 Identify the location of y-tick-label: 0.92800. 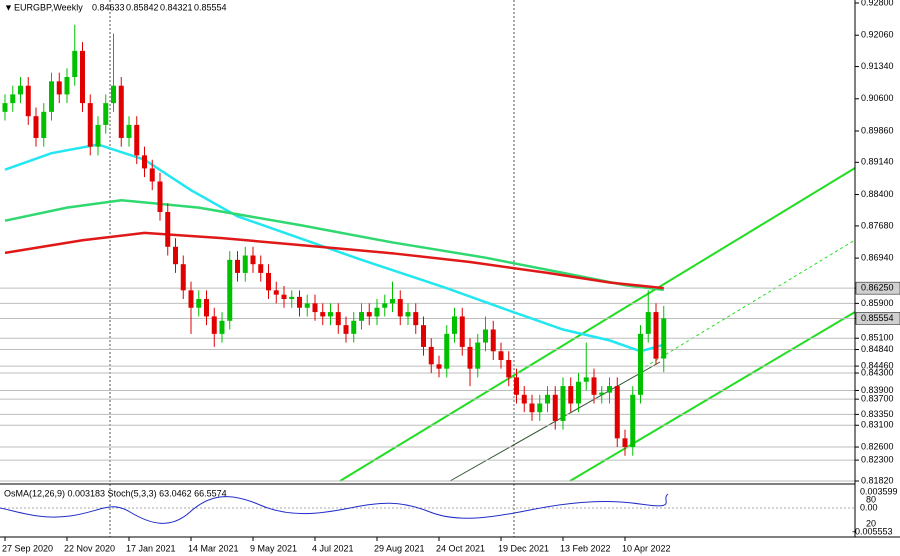
(877, 3).